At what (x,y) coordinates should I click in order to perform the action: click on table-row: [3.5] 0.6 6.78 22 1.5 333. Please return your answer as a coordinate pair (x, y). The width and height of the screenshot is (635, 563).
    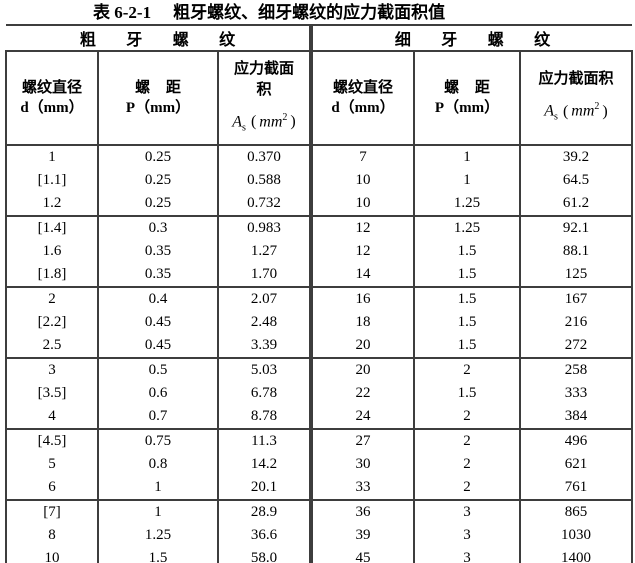
    Looking at the image, I should click on (319, 393).